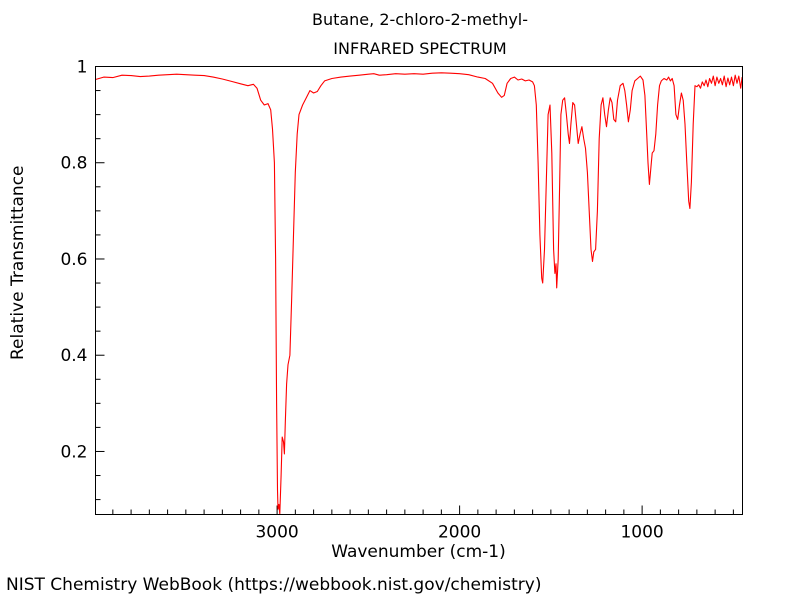 This screenshot has height=600, width=800. What do you see at coordinates (82, 68) in the screenshot?
I see `y-tick-label: 1` at bounding box center [82, 68].